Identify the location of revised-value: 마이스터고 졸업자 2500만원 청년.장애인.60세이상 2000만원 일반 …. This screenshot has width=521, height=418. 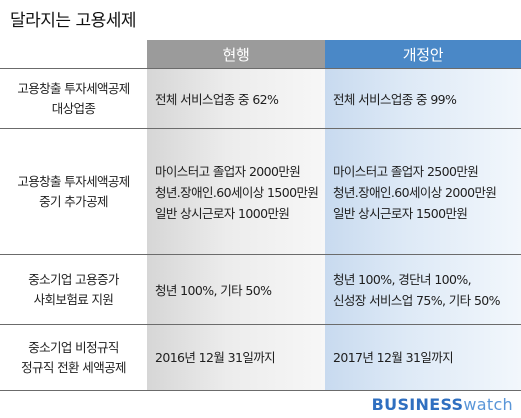
(415, 192).